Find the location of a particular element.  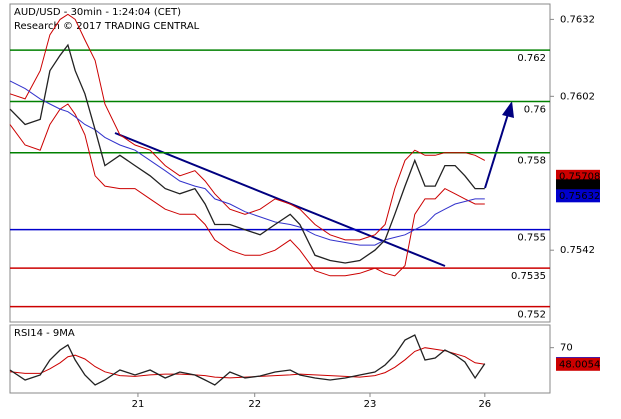

level-label: 0.752 is located at coordinates (531, 315).